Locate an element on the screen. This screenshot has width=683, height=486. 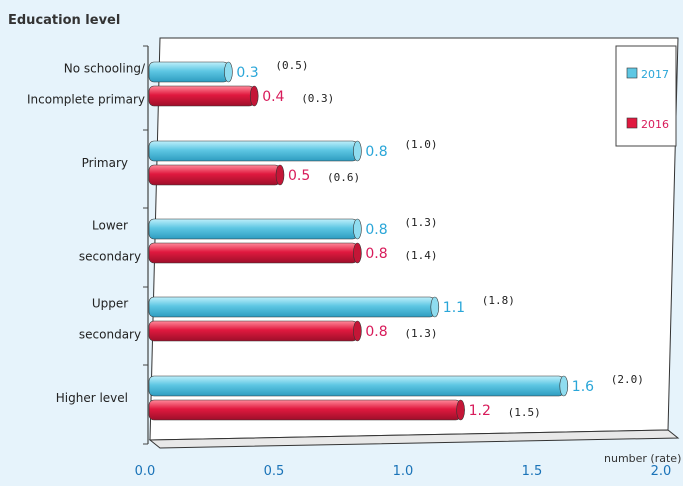
x-tick-label-3: 1.5 is located at coordinates (532, 471).